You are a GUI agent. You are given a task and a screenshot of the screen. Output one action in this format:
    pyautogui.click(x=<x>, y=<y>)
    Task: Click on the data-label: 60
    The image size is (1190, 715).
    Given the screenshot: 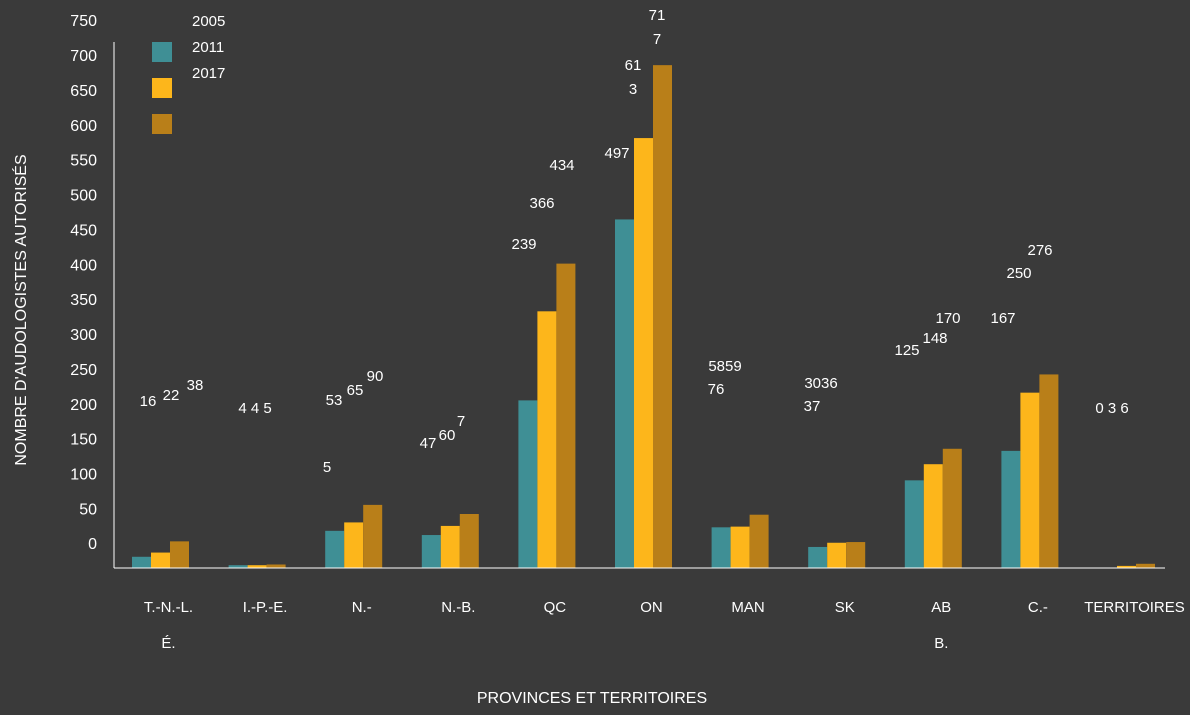 What is the action you would take?
    pyautogui.click(x=447, y=435)
    